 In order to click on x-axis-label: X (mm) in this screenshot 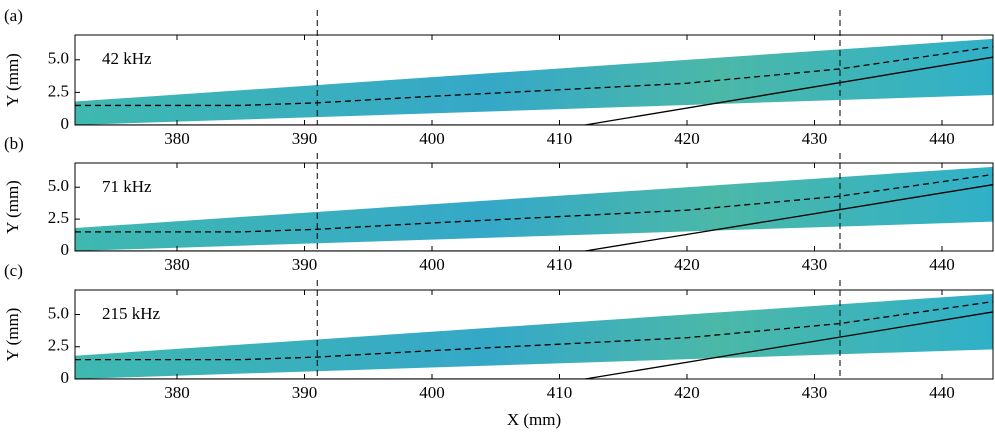, I will do `click(534, 419)`.